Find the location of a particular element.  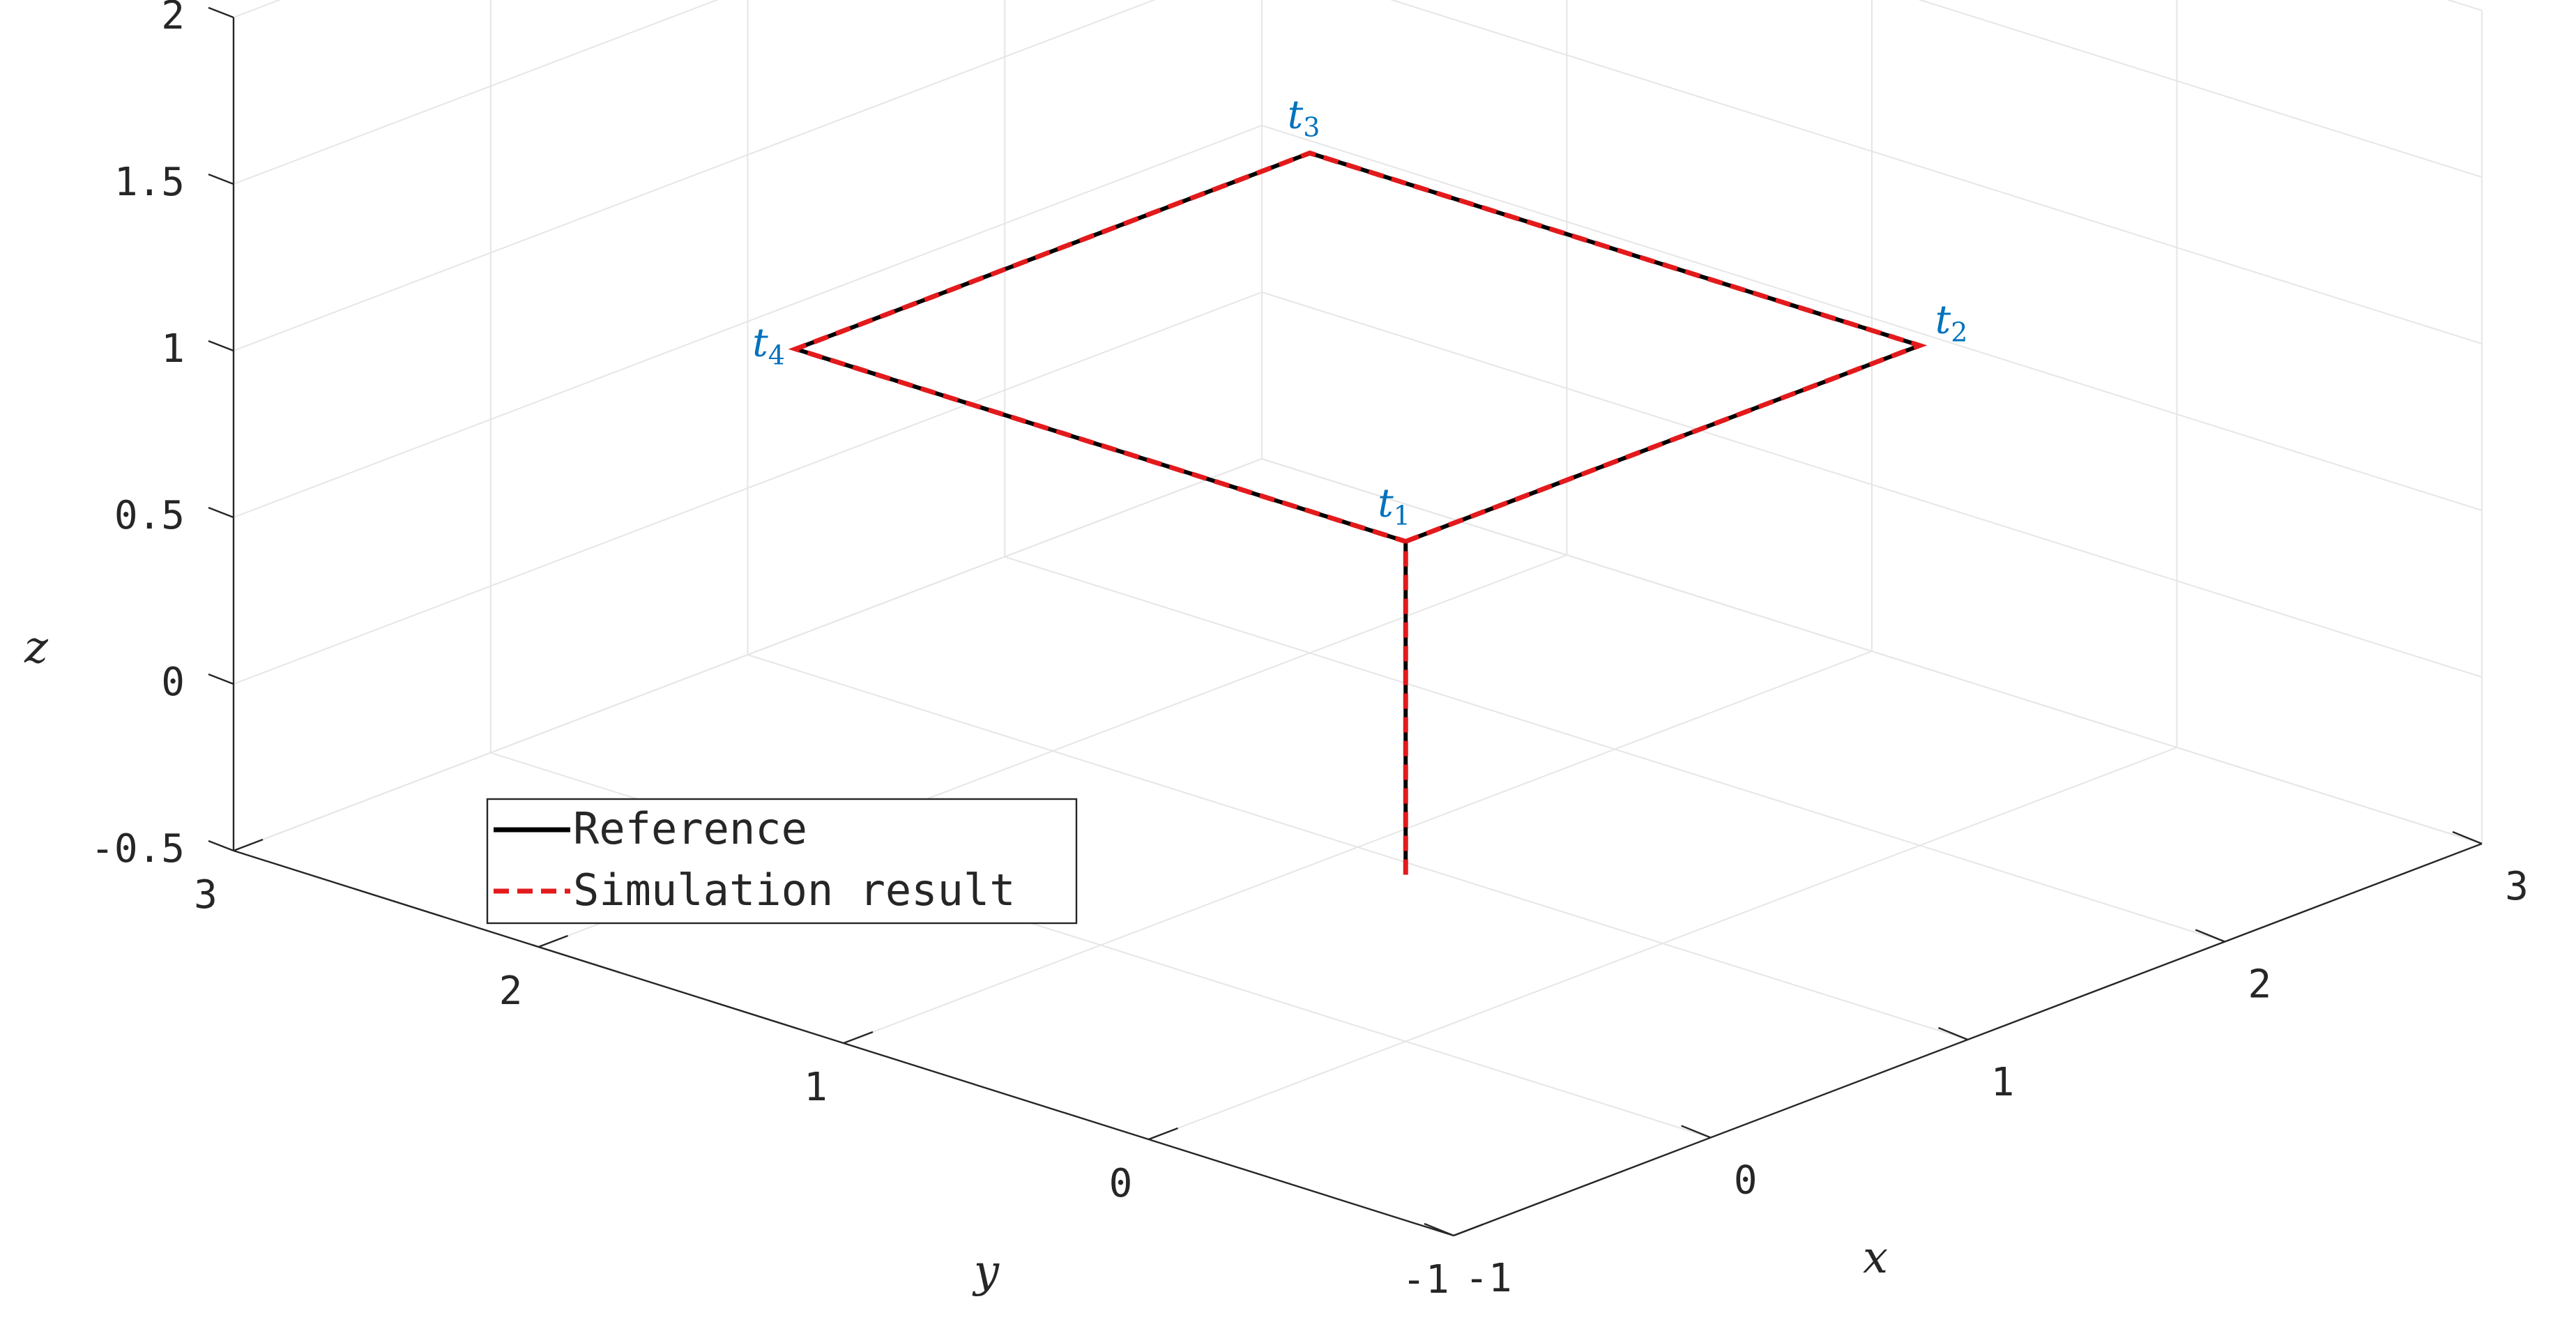

legend-entry-simulation-result: Simulation result is located at coordinates (795, 890).